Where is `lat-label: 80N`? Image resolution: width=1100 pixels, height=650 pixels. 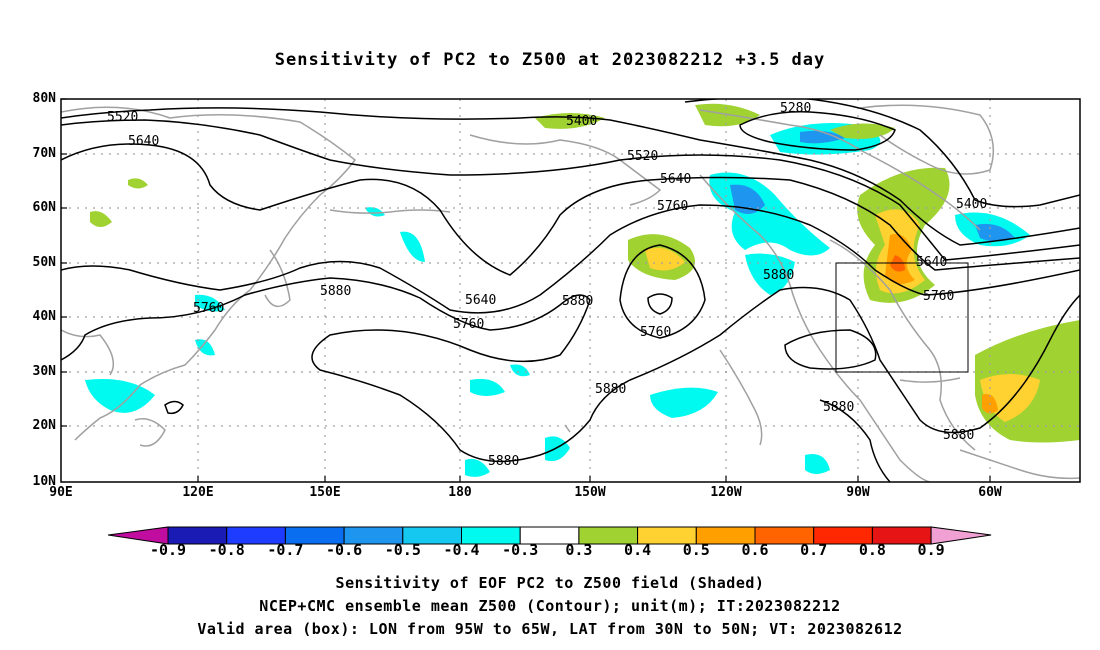 lat-label: 80N is located at coordinates (44, 98).